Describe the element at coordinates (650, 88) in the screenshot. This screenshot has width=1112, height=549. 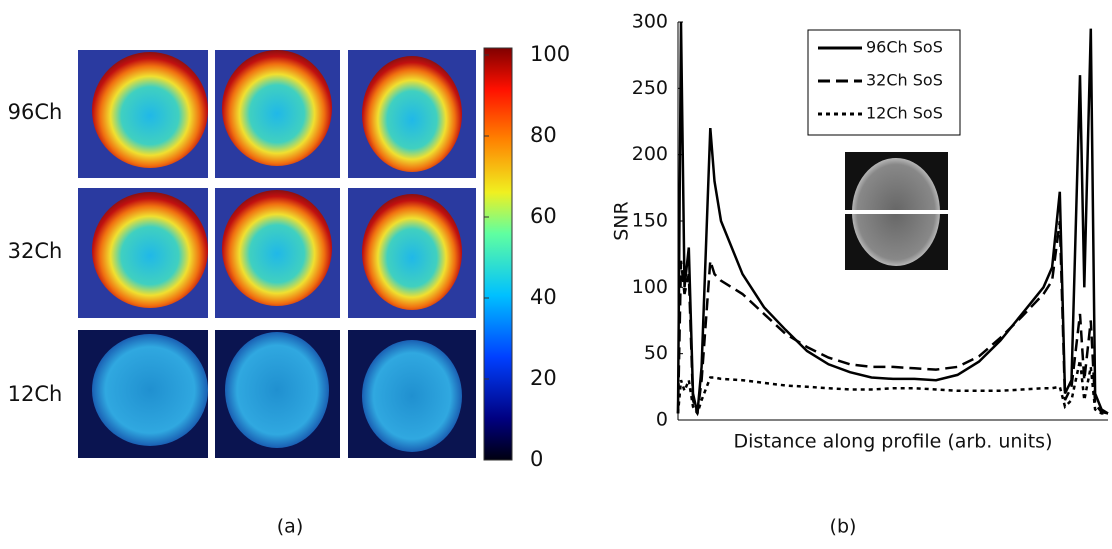
I see `y-tick-label: 250` at that location.